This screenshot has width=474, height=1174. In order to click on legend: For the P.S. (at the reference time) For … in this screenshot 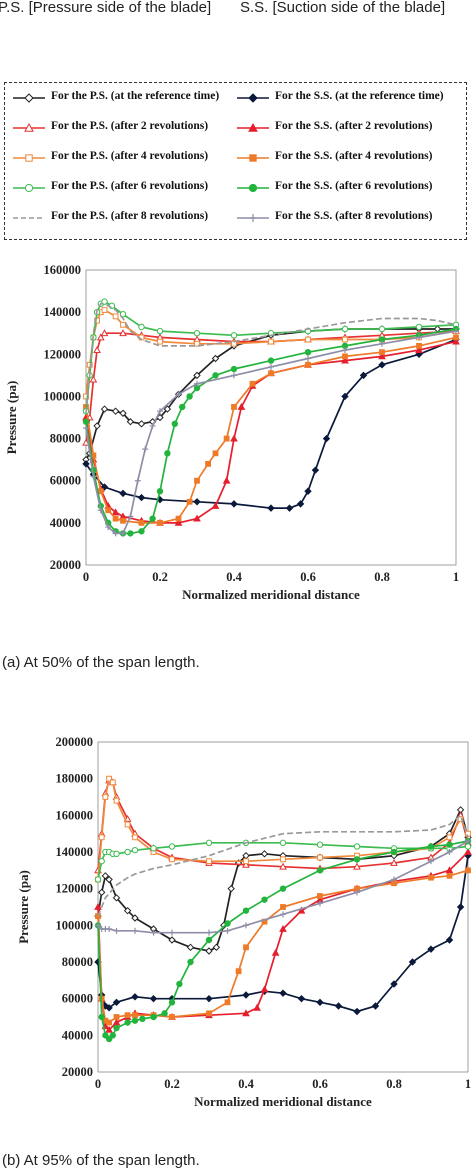, I will do `click(235, 161)`.